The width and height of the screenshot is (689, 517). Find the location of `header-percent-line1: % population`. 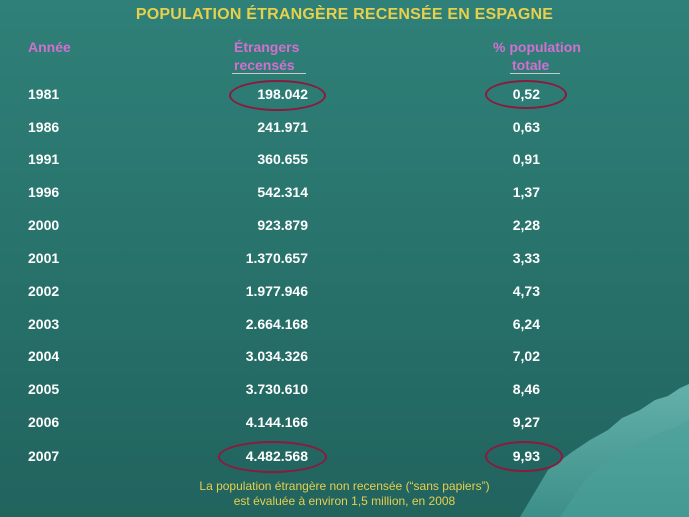

header-percent-line1: % population is located at coordinates (537, 47).